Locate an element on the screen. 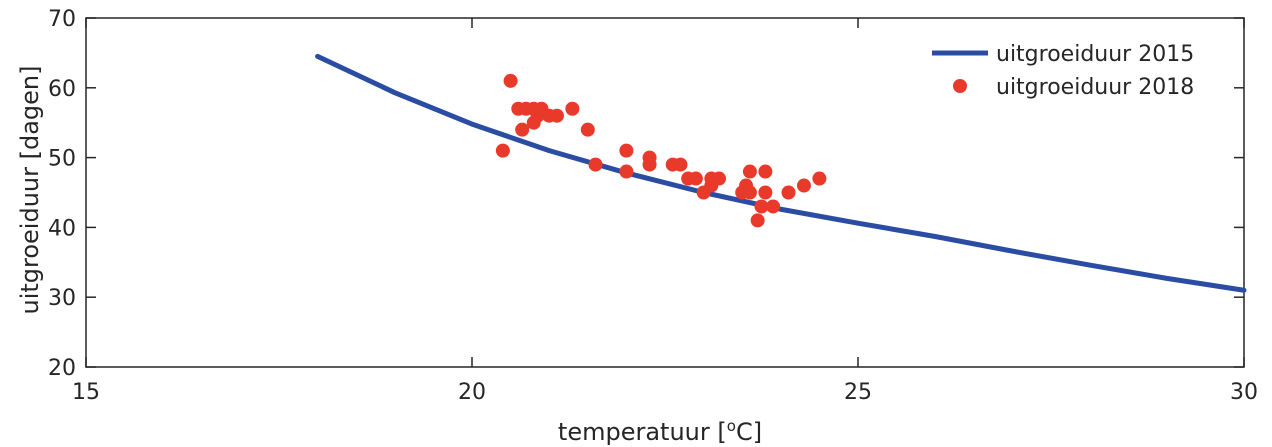 The image size is (1272, 447). x-tick-label: 25 is located at coordinates (858, 392).